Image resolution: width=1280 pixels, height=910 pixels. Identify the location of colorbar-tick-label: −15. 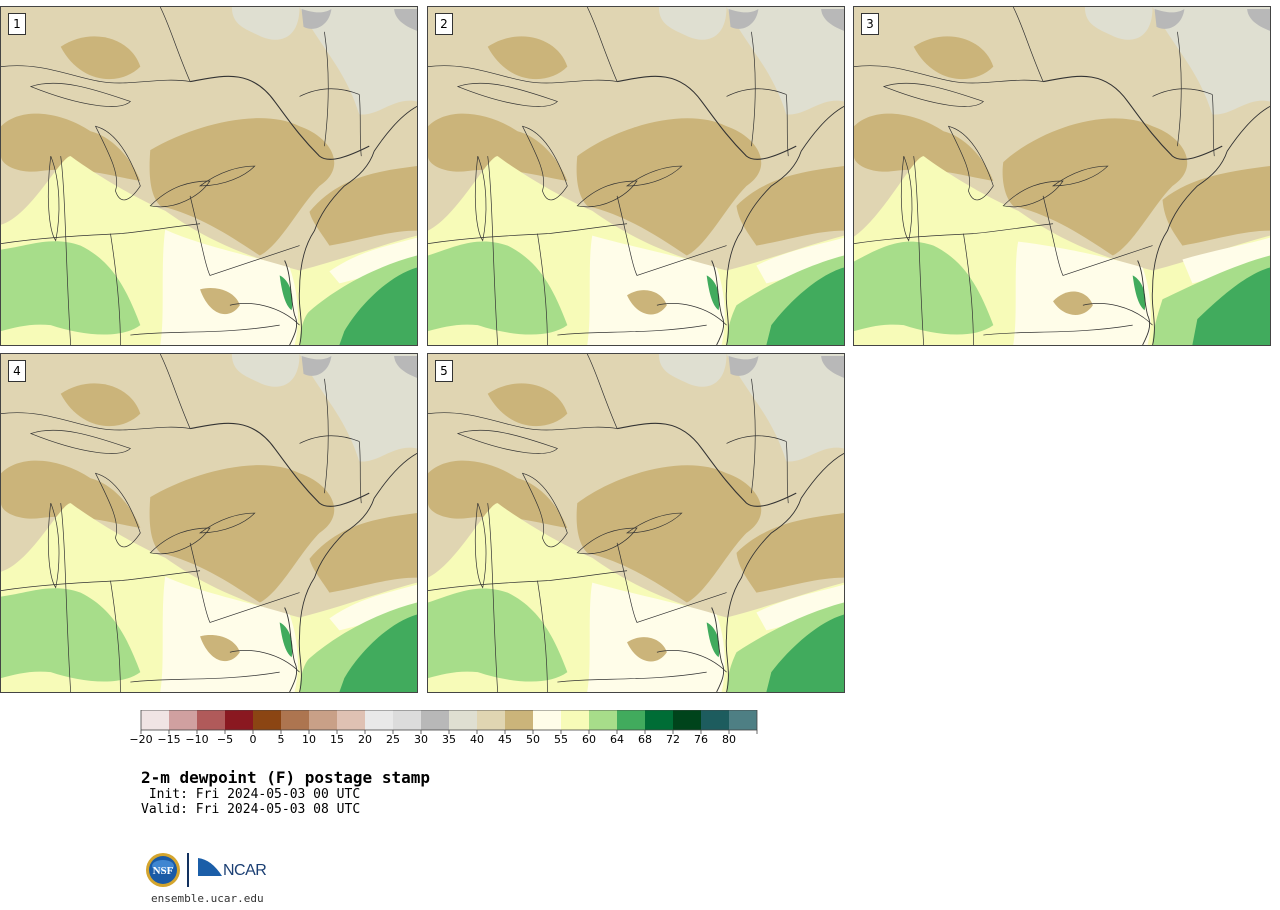
(169, 739).